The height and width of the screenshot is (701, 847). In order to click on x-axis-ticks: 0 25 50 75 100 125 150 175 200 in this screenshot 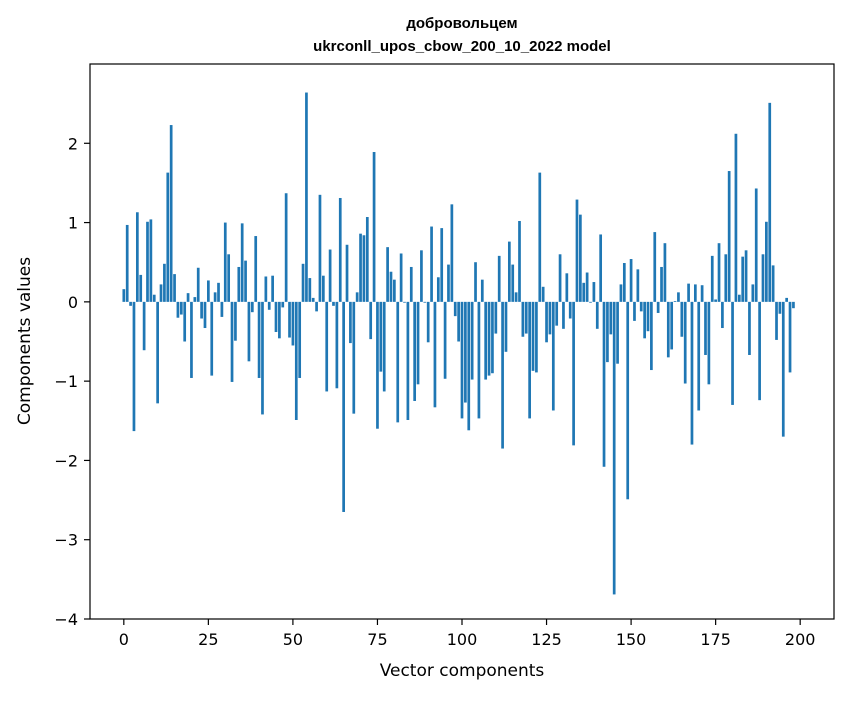, I will do `click(467, 634)`.